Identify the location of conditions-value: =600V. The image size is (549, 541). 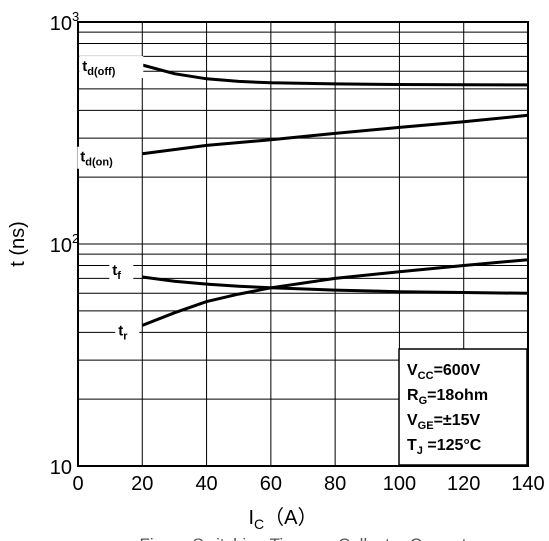
(457, 370).